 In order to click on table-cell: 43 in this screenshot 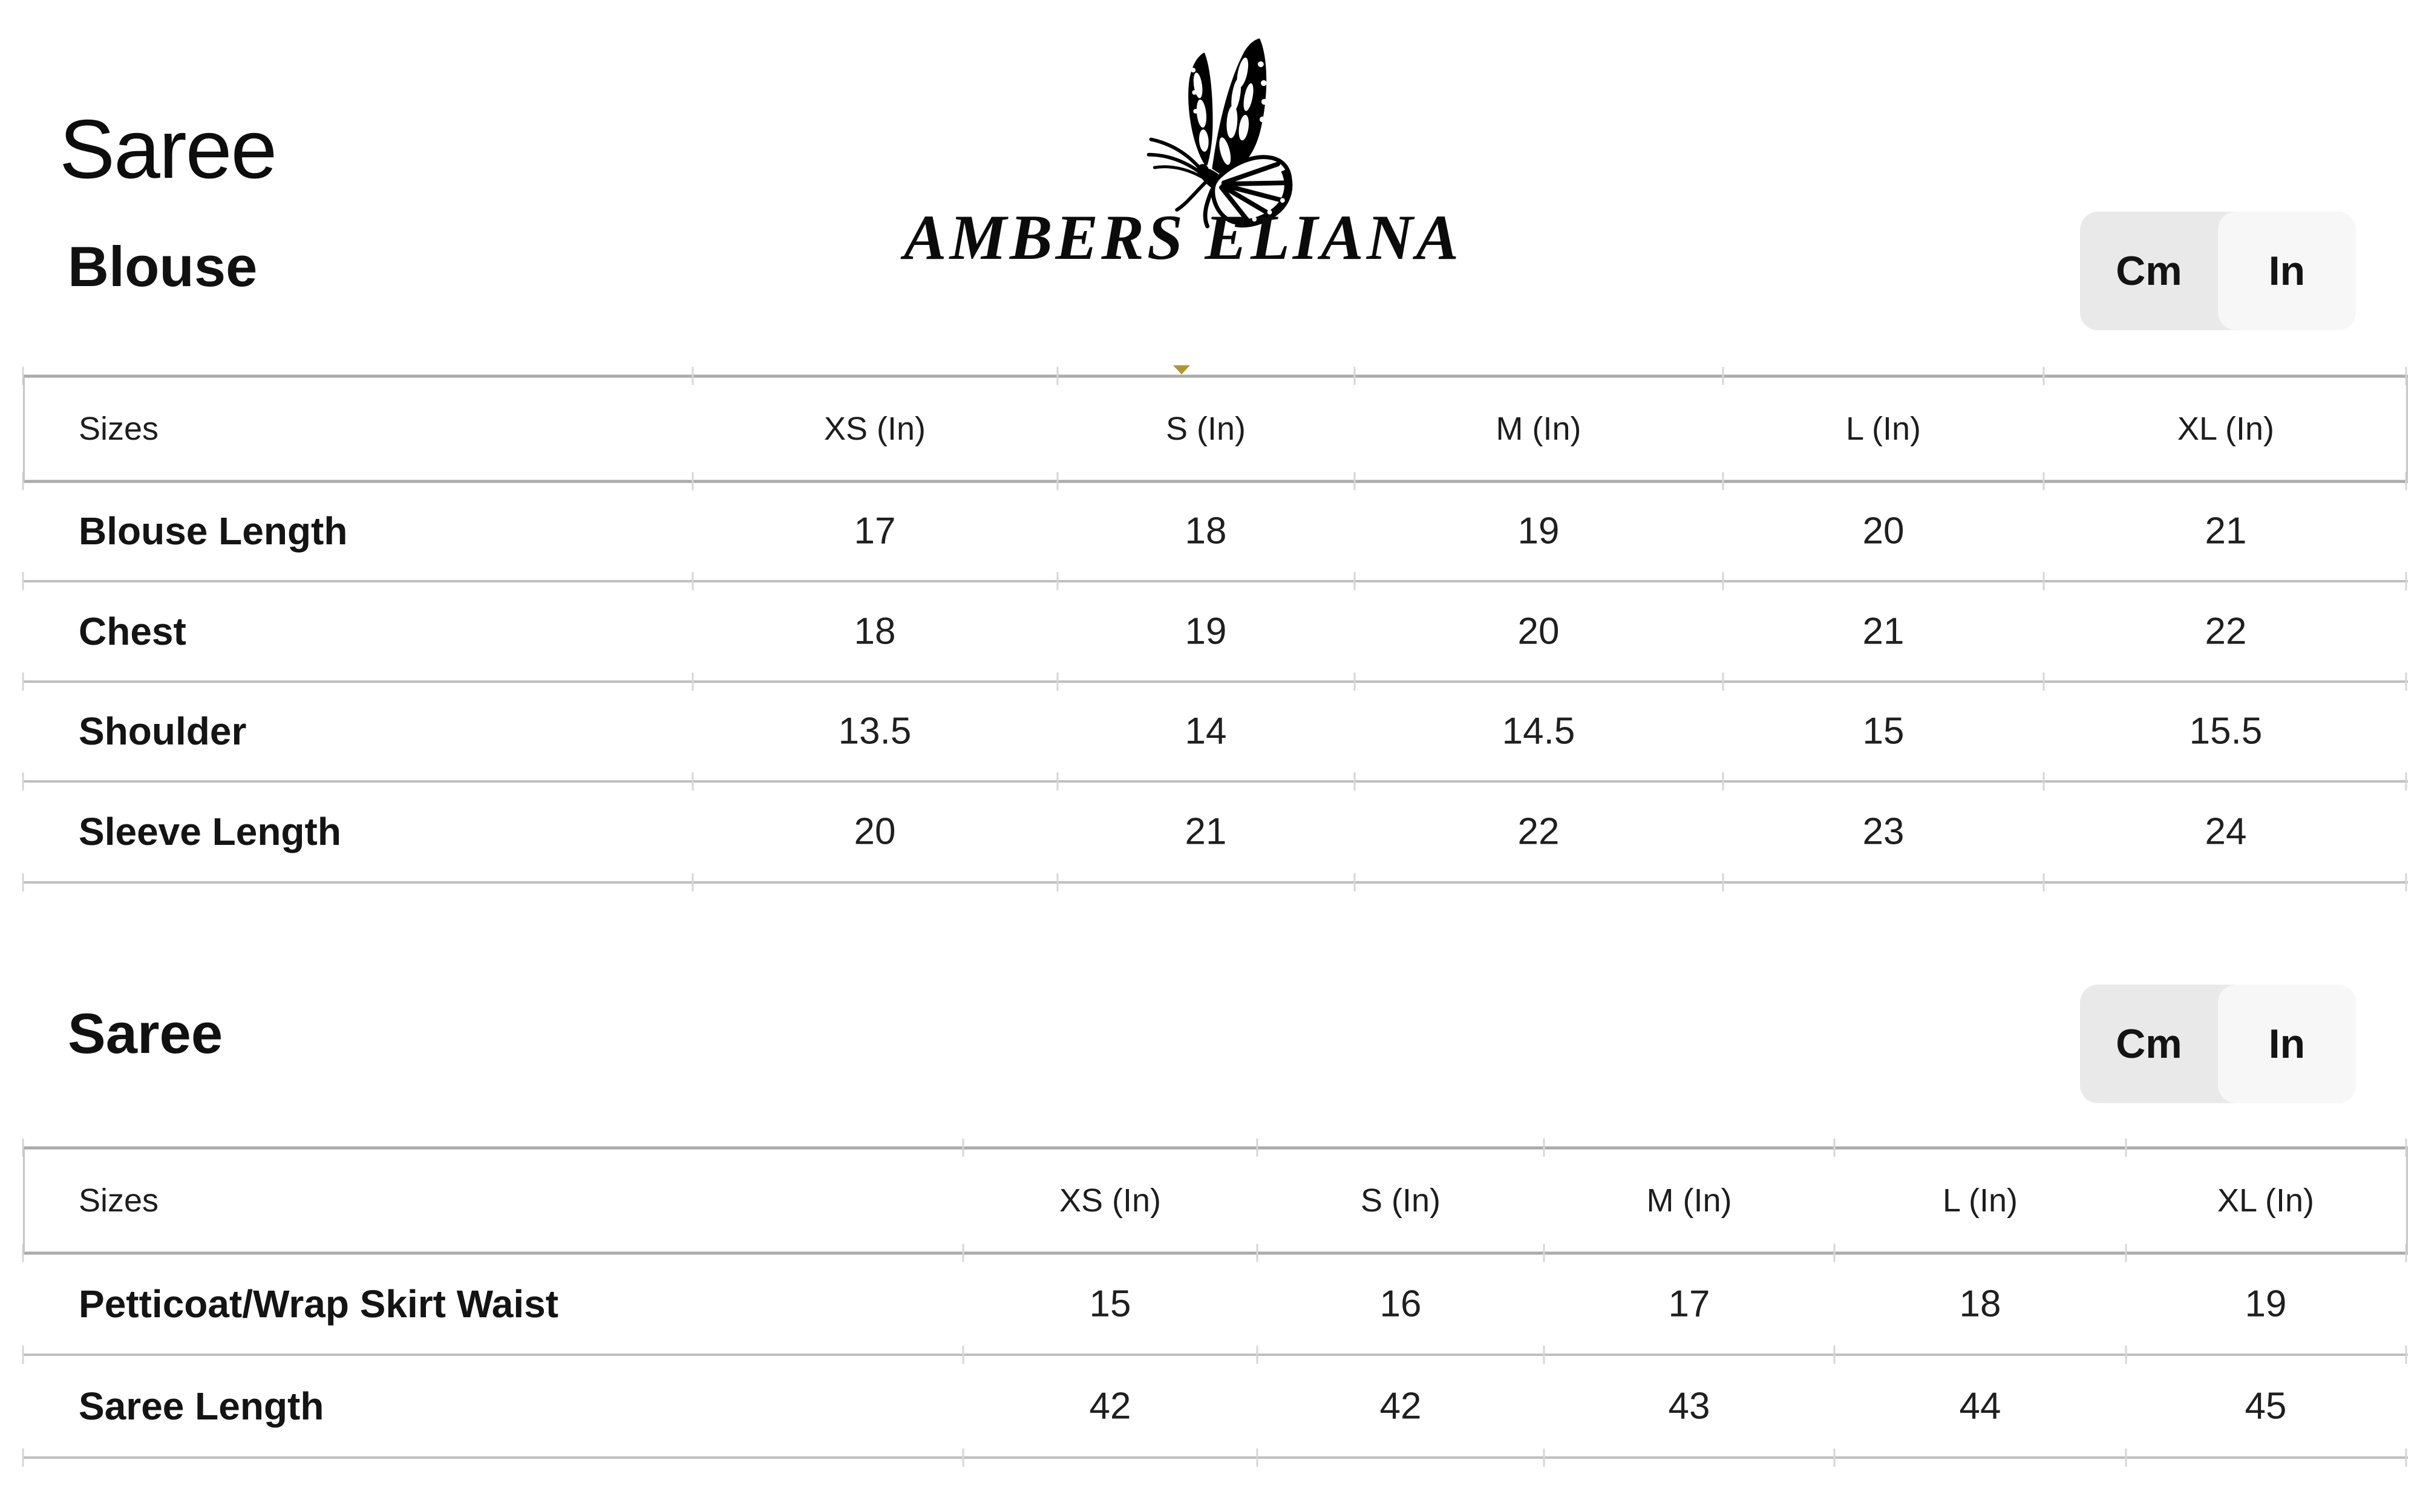, I will do `click(1689, 1406)`.